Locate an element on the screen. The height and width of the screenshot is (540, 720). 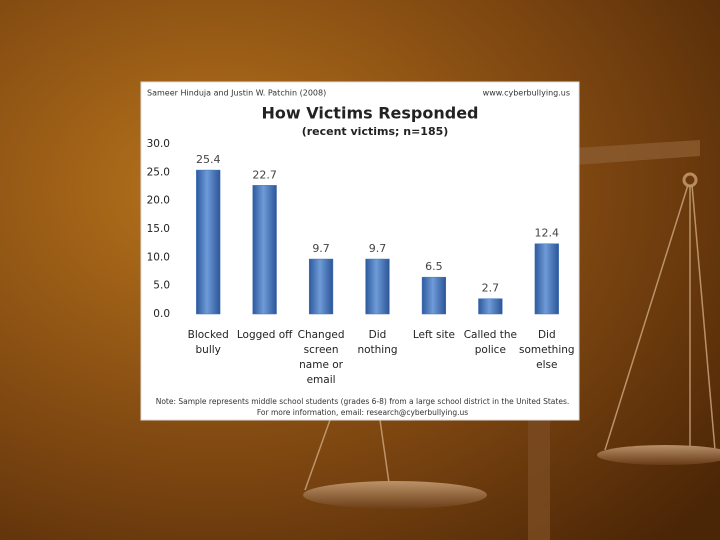
value-label: 6.5 is located at coordinates (434, 266).